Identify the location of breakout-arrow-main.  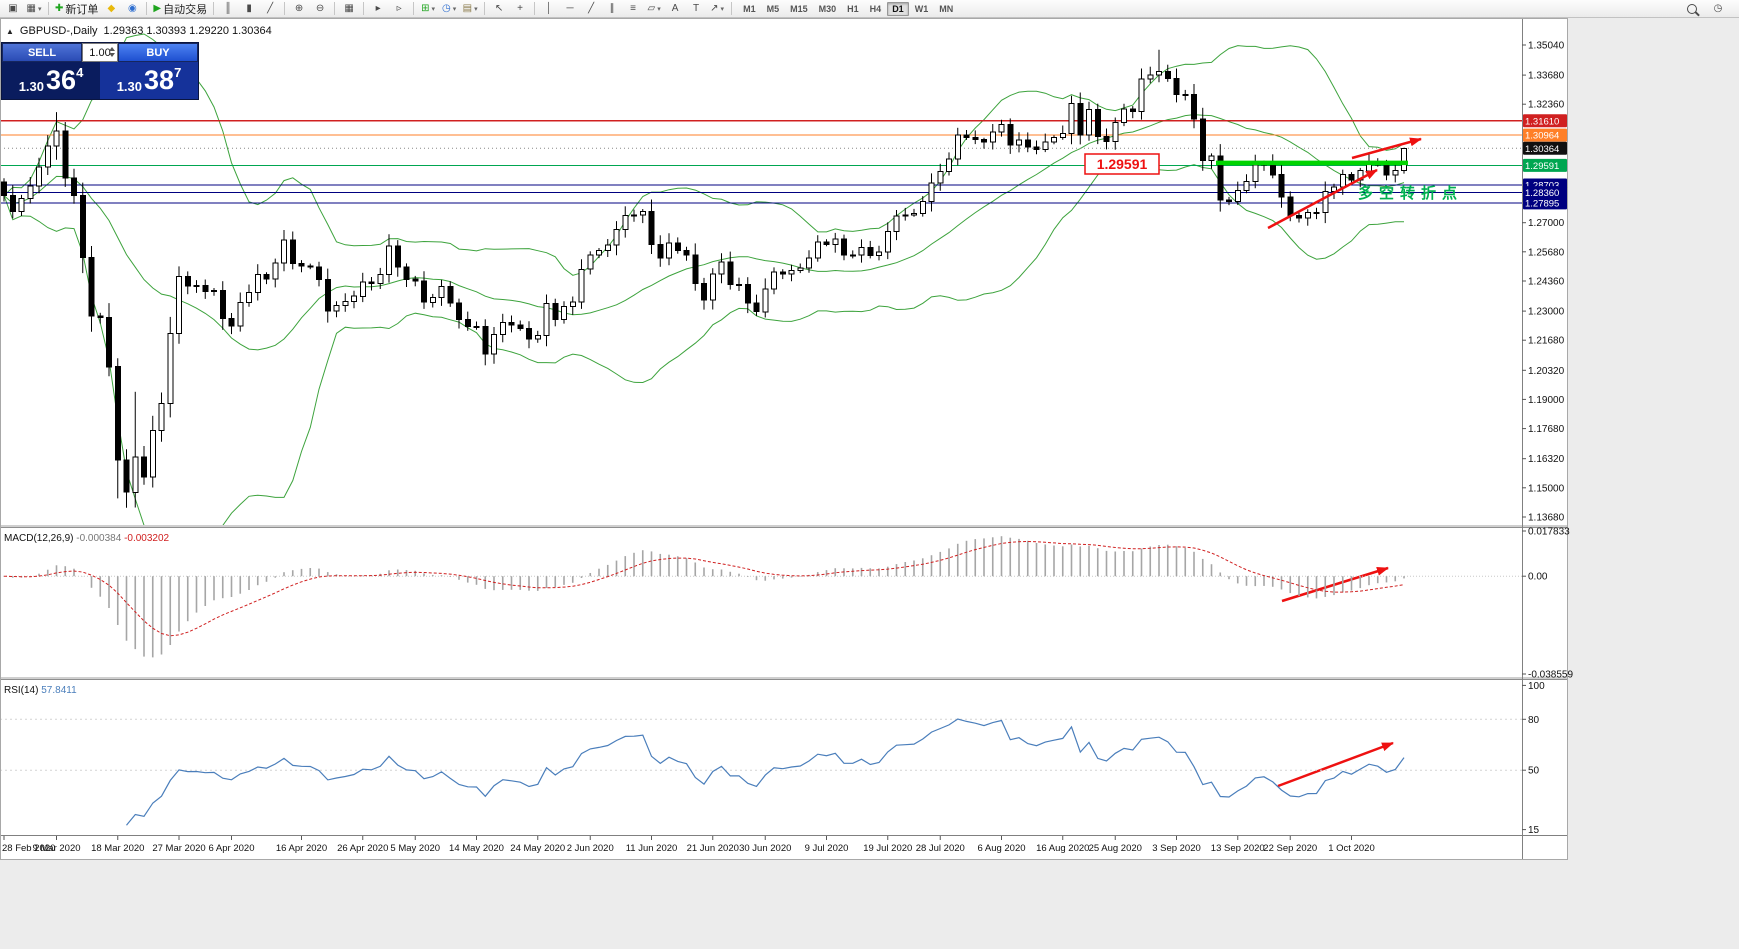
(1386, 148).